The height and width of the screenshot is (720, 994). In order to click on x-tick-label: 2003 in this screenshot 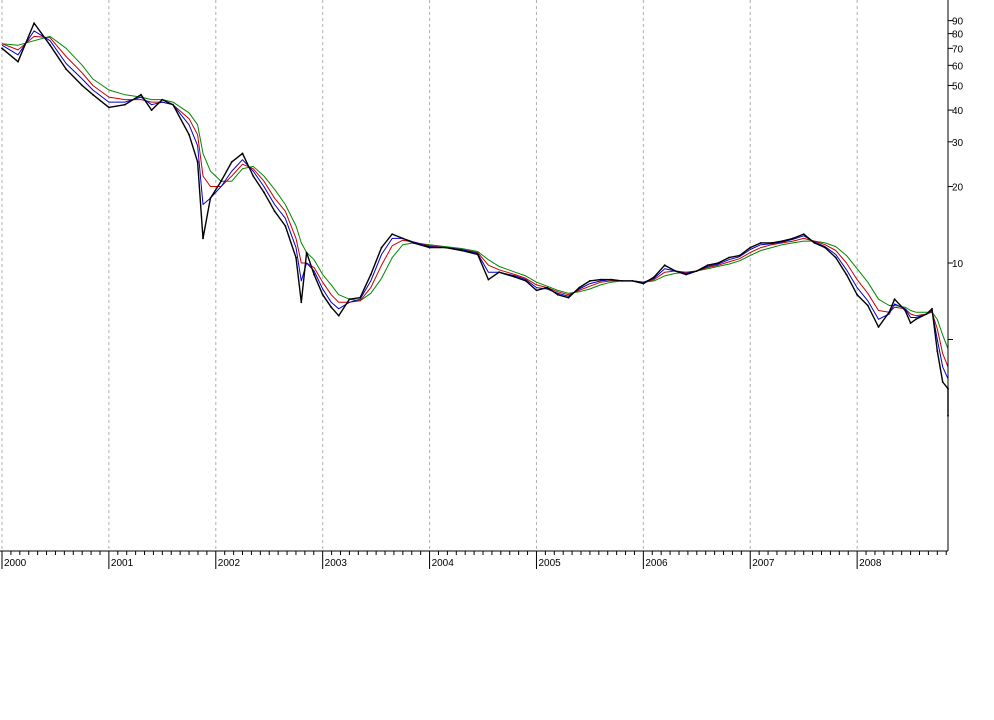, I will do `click(336, 563)`.